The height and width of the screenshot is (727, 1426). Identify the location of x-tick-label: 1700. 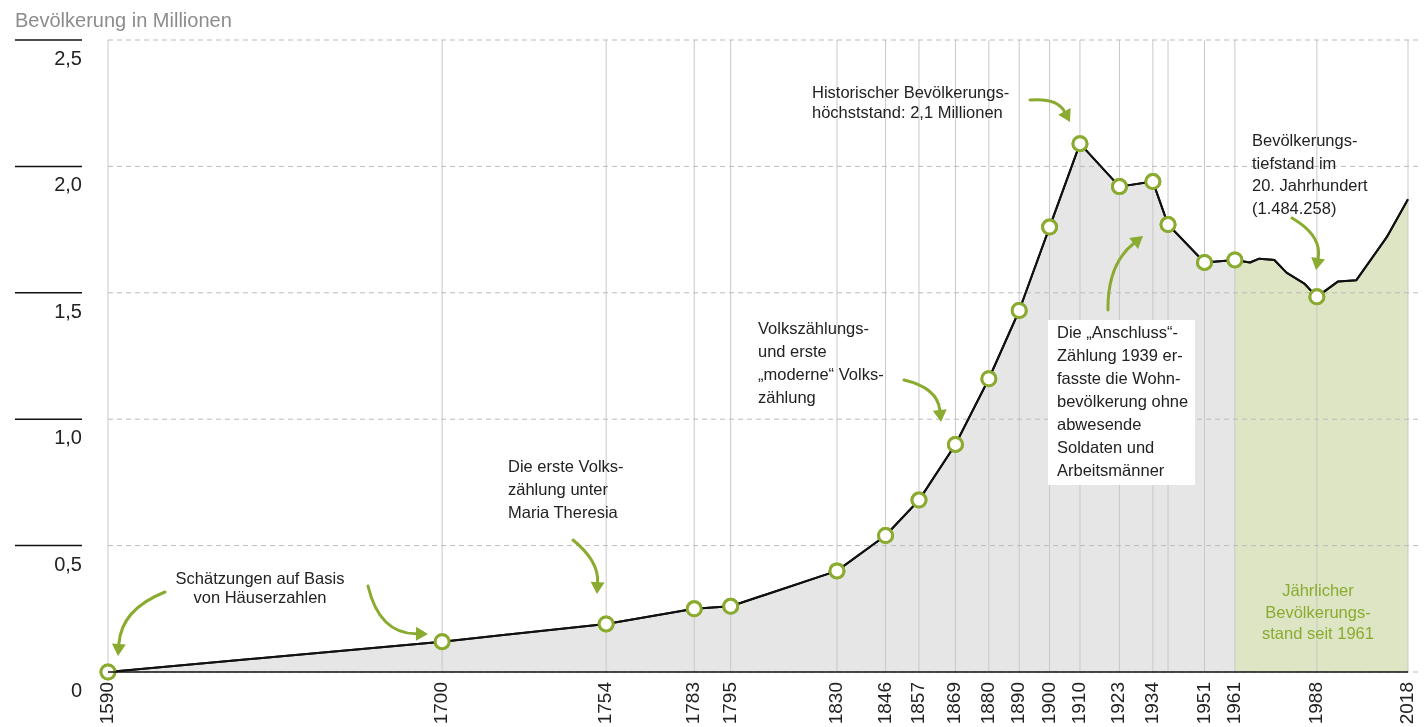
(441, 703).